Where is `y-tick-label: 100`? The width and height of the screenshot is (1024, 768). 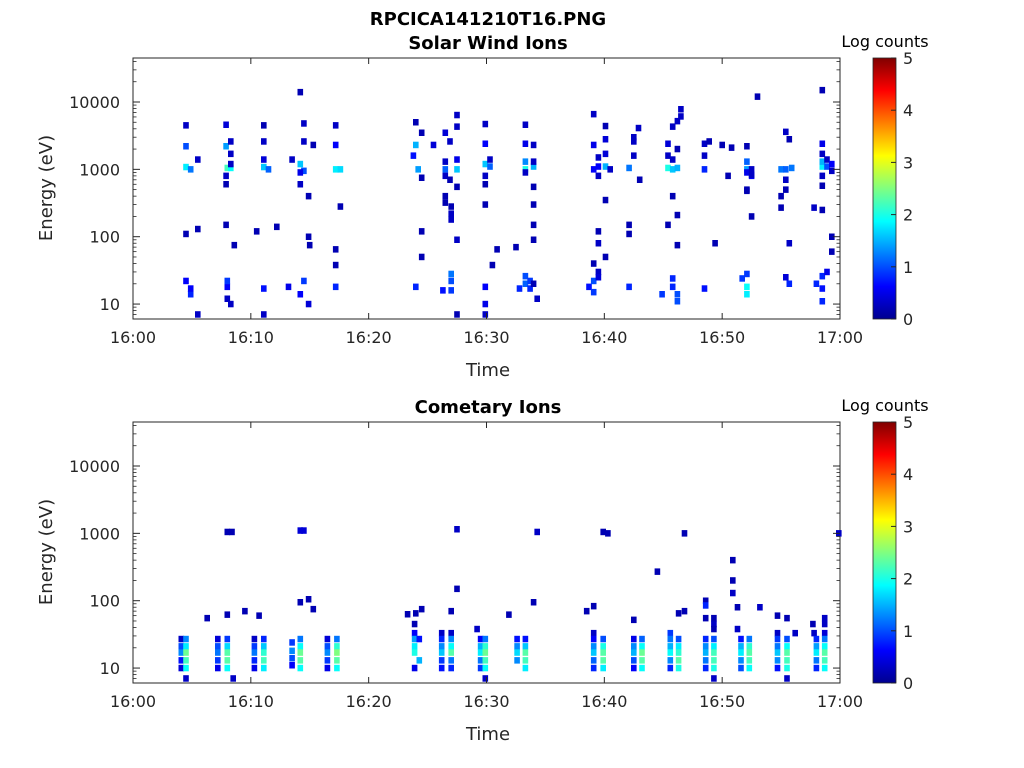
y-tick-label: 100 is located at coordinates (104, 237).